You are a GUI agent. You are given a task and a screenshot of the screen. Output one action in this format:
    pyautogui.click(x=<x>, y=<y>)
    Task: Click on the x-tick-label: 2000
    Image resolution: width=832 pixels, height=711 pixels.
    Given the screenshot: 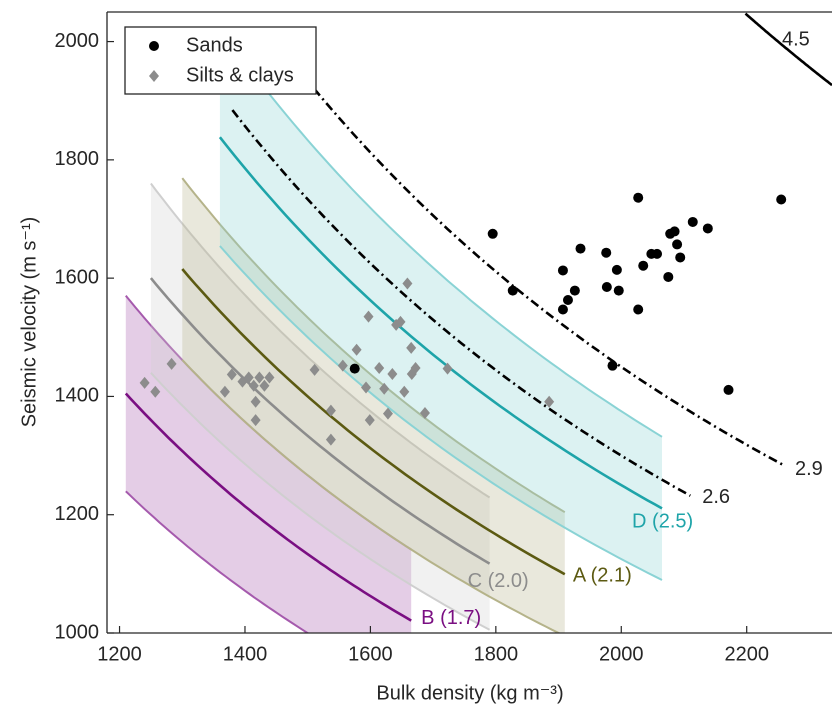 What is the action you would take?
    pyautogui.click(x=621, y=654)
    